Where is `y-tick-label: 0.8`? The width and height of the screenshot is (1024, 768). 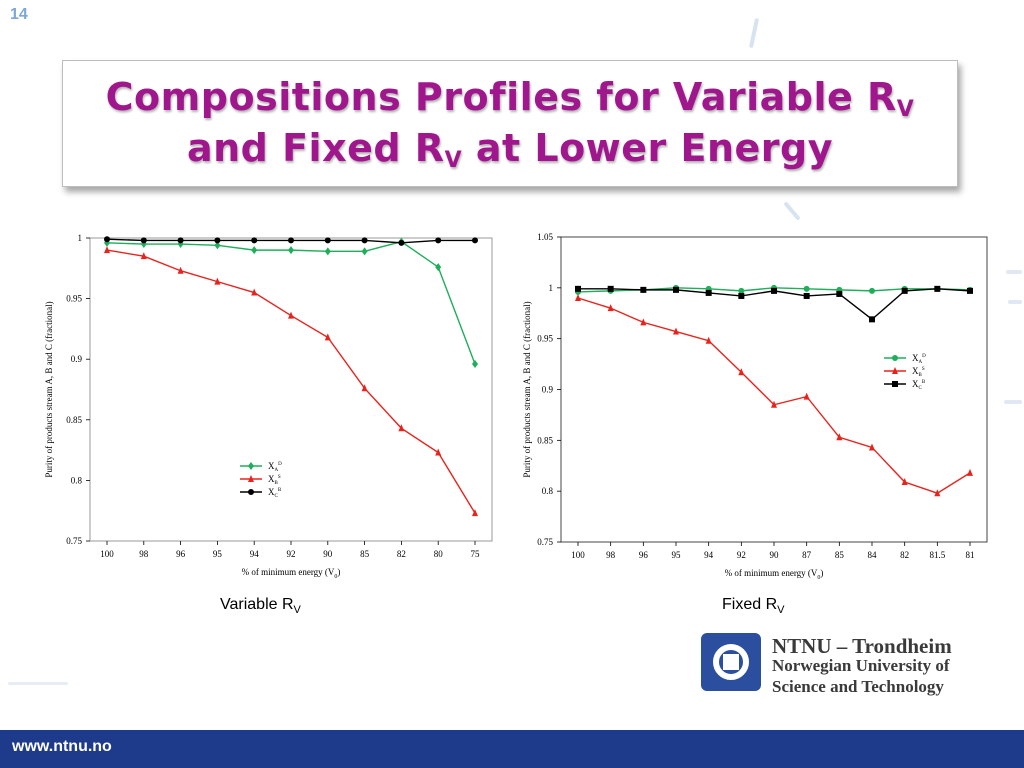 y-tick-label: 0.8 is located at coordinates (77, 480).